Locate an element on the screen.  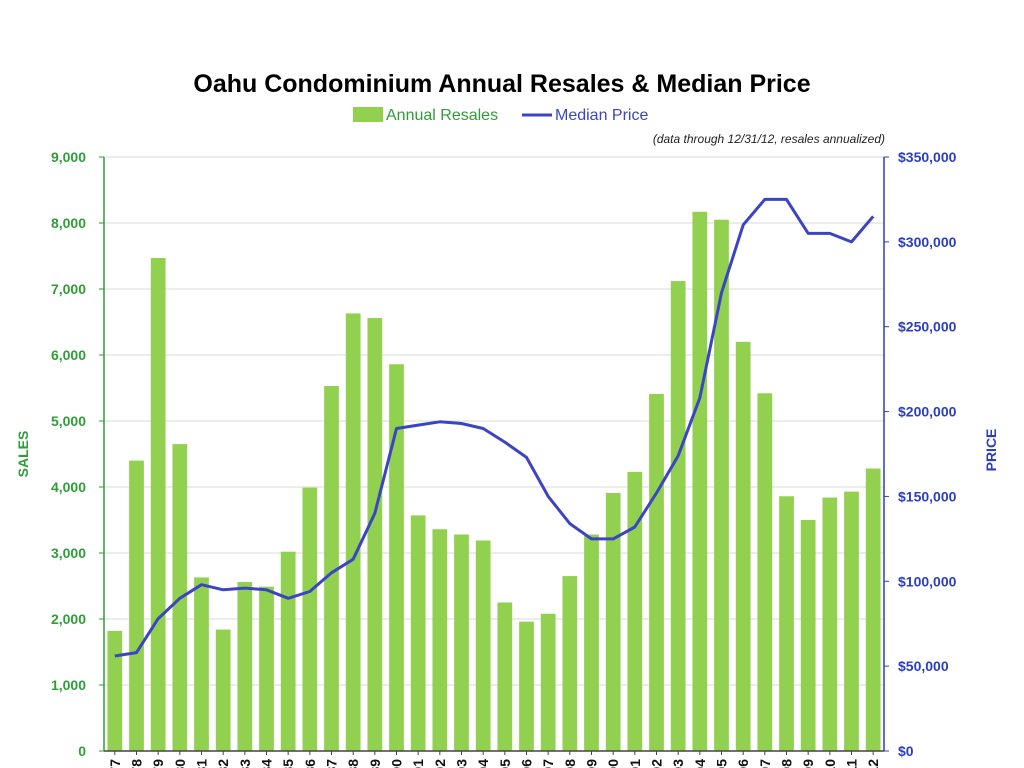
left-tick-label: 1,000 is located at coordinates (68, 685).